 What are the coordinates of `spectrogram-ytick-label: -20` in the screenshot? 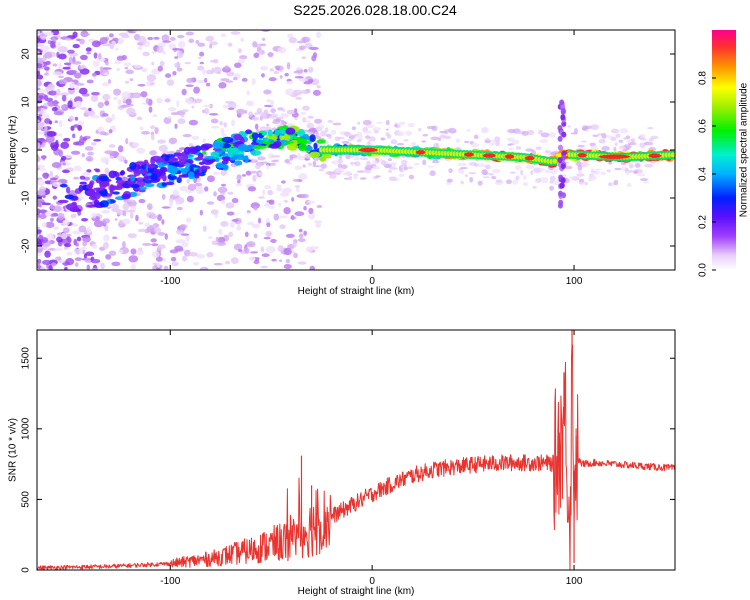 It's located at (26, 245).